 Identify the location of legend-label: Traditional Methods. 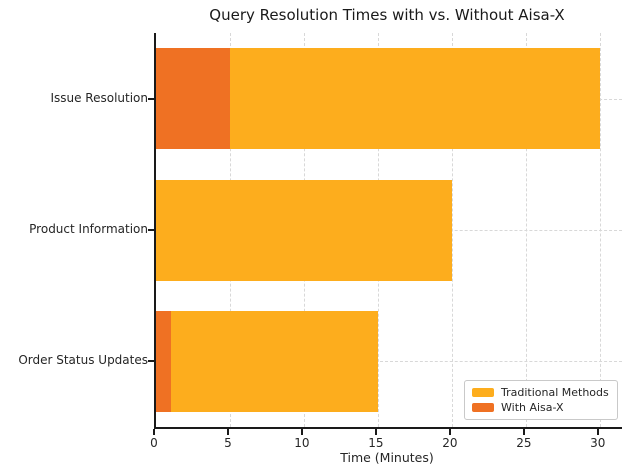
(555, 392).